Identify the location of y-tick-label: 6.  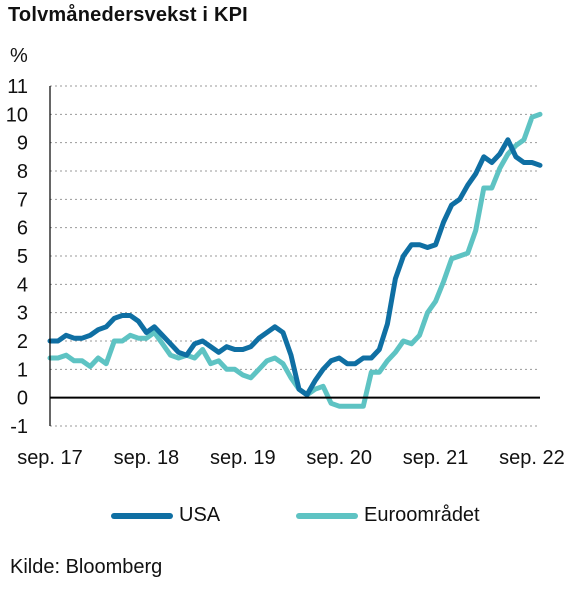
(22, 229).